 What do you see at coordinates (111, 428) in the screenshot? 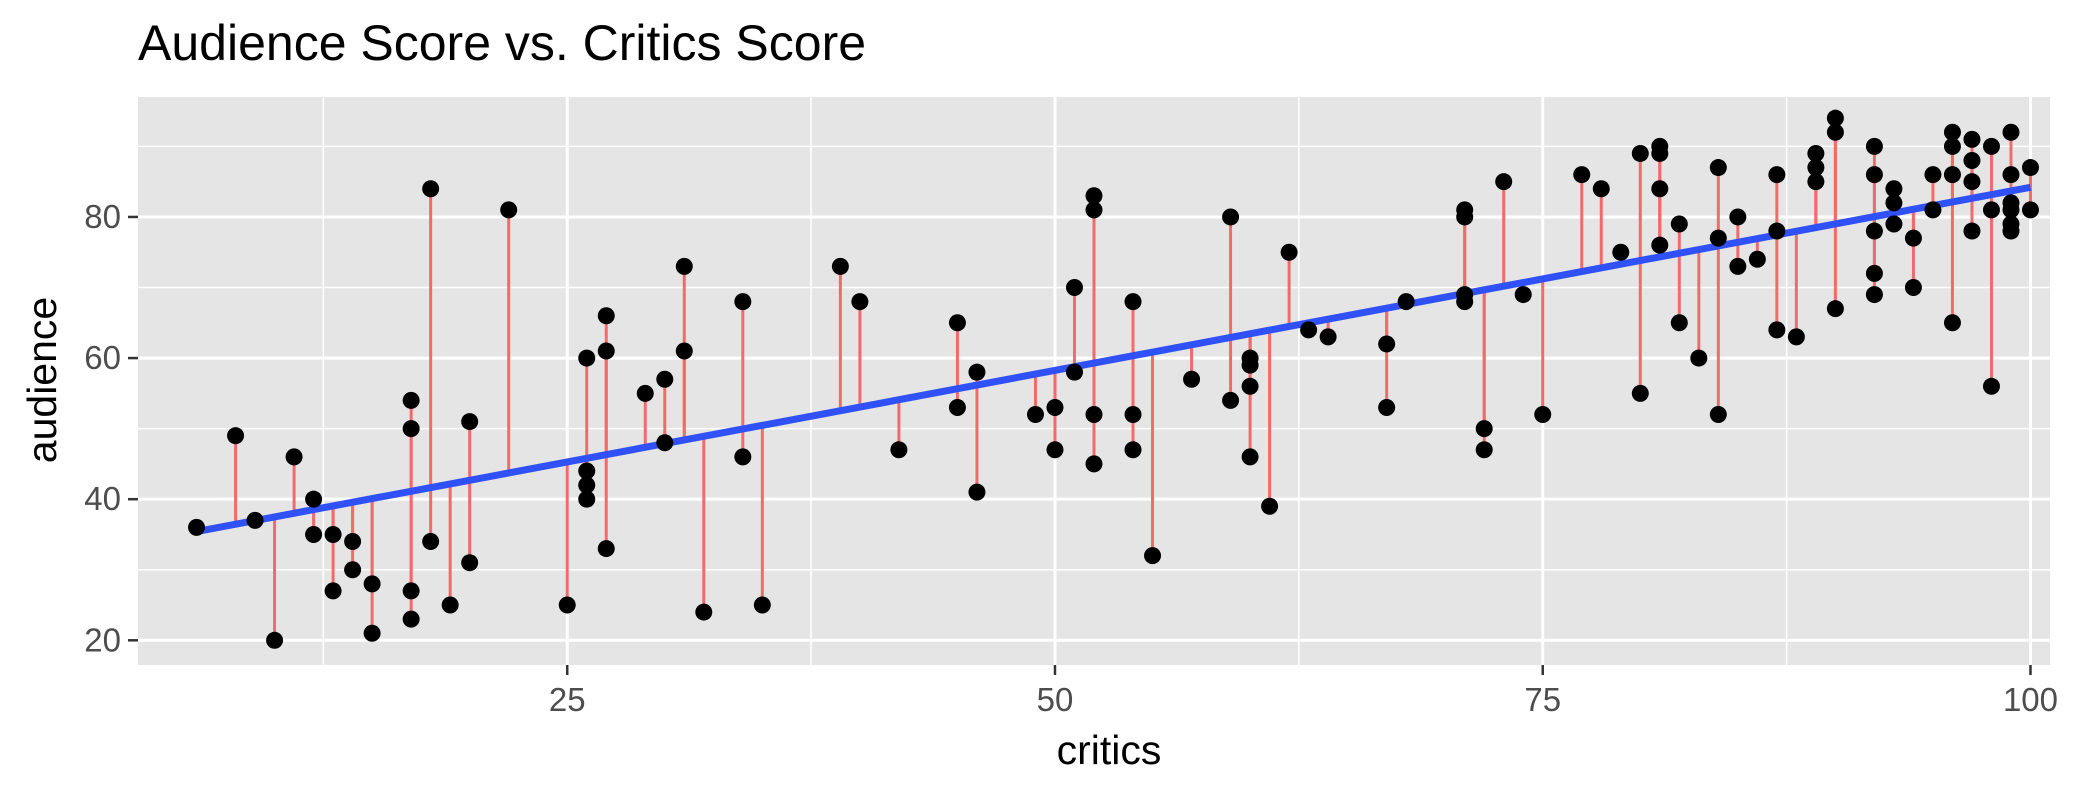
I see `y-axis-ticks: 20 40 60 80` at bounding box center [111, 428].